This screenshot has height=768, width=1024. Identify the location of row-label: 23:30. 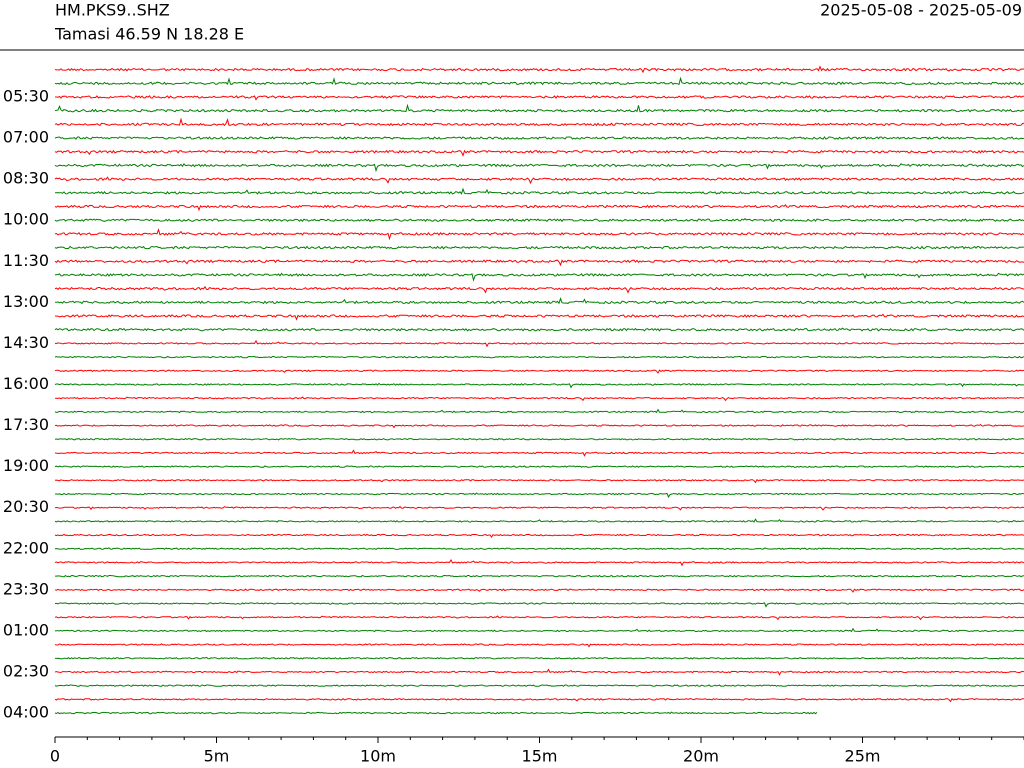
(26, 588).